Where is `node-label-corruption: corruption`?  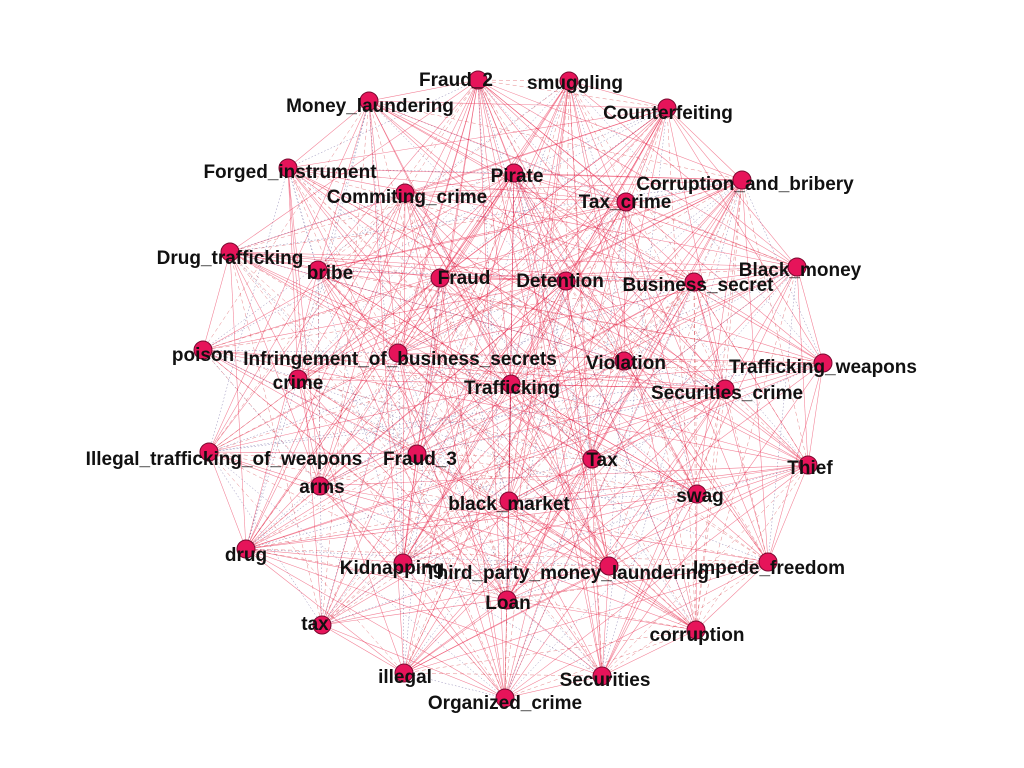
node-label-corruption: corruption is located at coordinates (697, 635).